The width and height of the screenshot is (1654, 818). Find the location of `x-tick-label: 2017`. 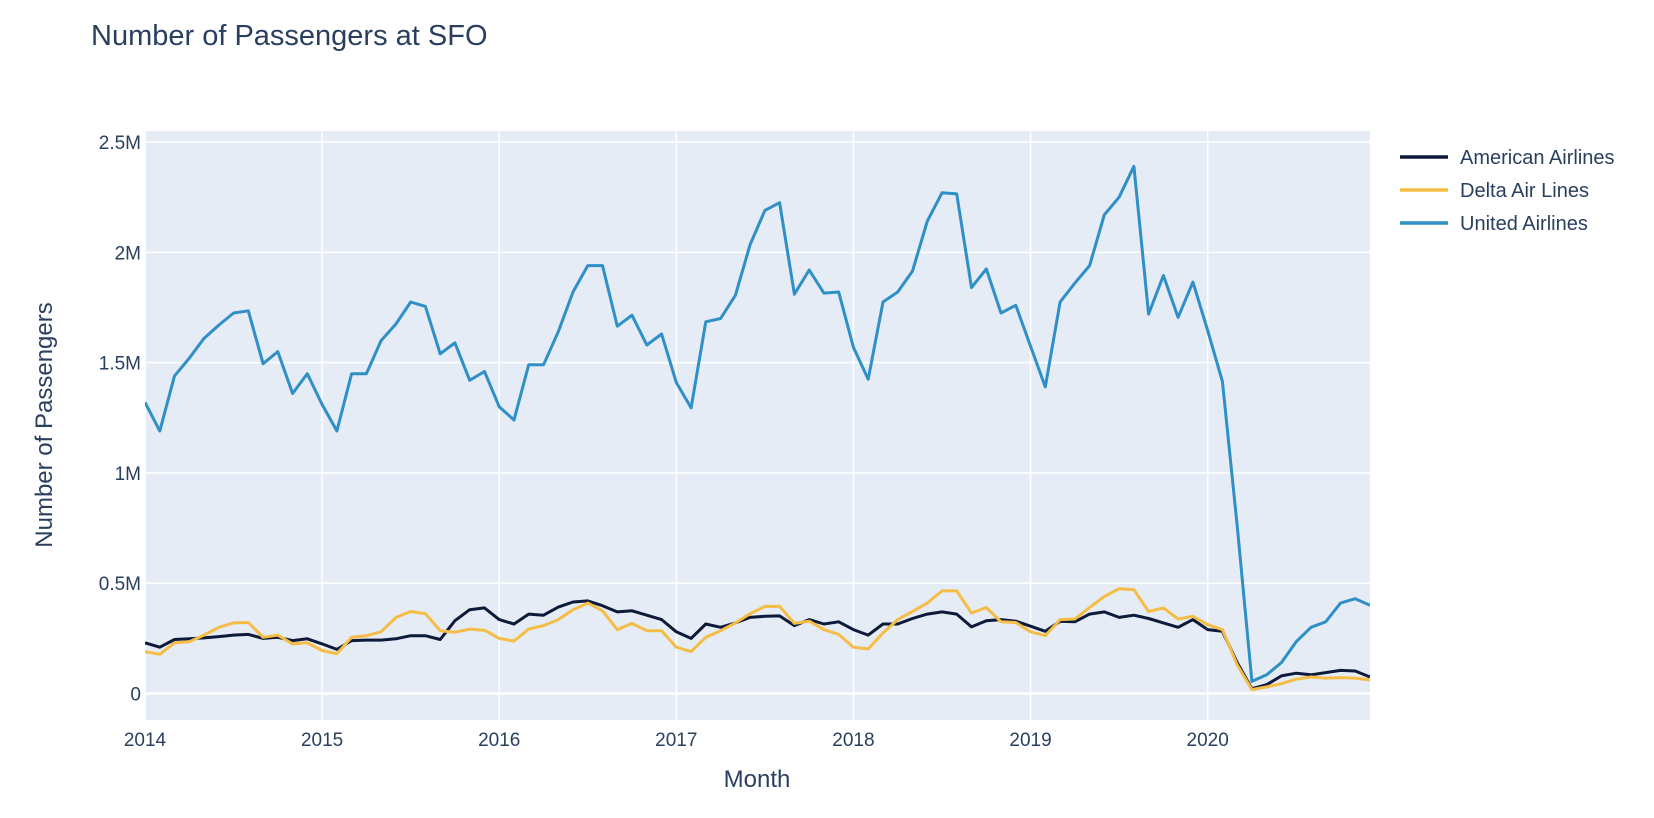

x-tick-label: 2017 is located at coordinates (676, 740).